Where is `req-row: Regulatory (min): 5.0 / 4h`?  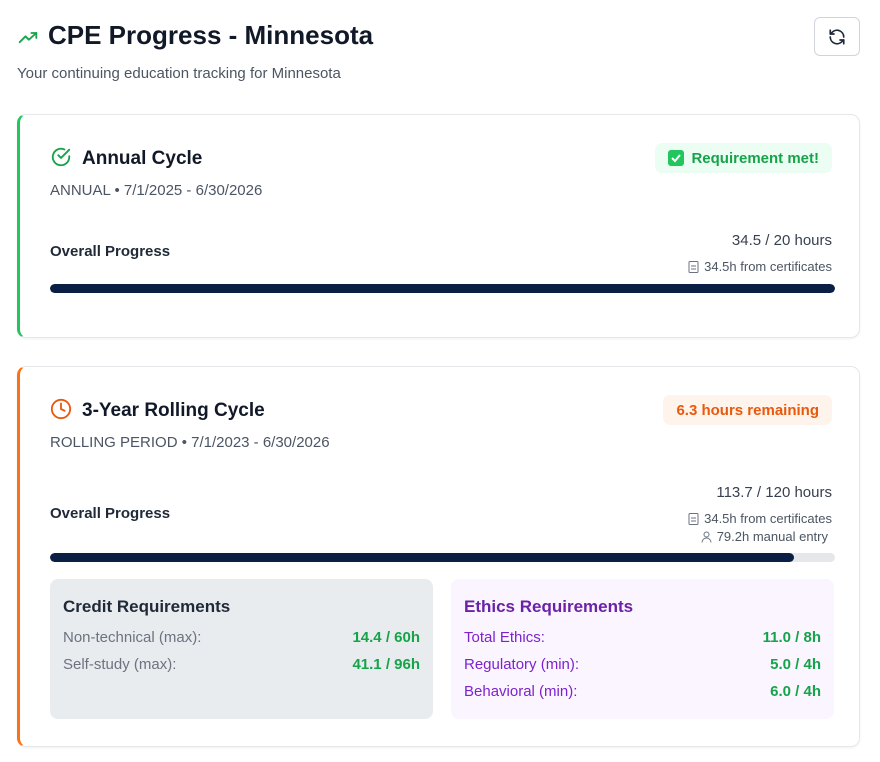 req-row: Regulatory (min): 5.0 / 4h is located at coordinates (642, 669).